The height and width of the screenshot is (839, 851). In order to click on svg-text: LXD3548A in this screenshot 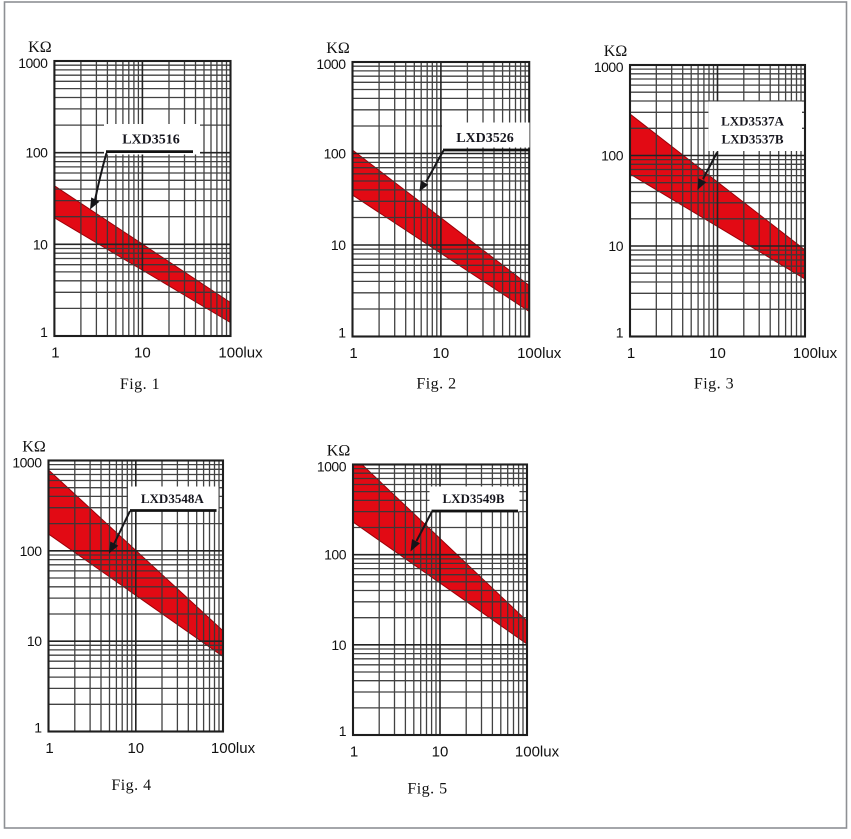, I will do `click(172, 498)`.